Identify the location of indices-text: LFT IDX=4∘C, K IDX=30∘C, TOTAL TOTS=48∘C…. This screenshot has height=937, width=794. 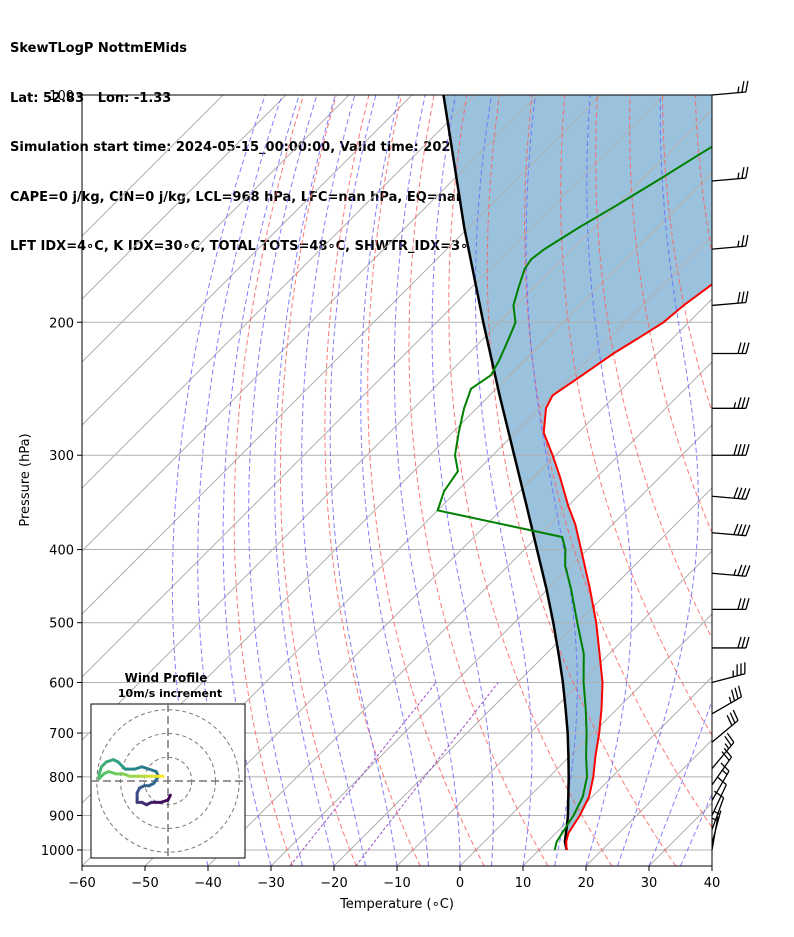
(244, 246).